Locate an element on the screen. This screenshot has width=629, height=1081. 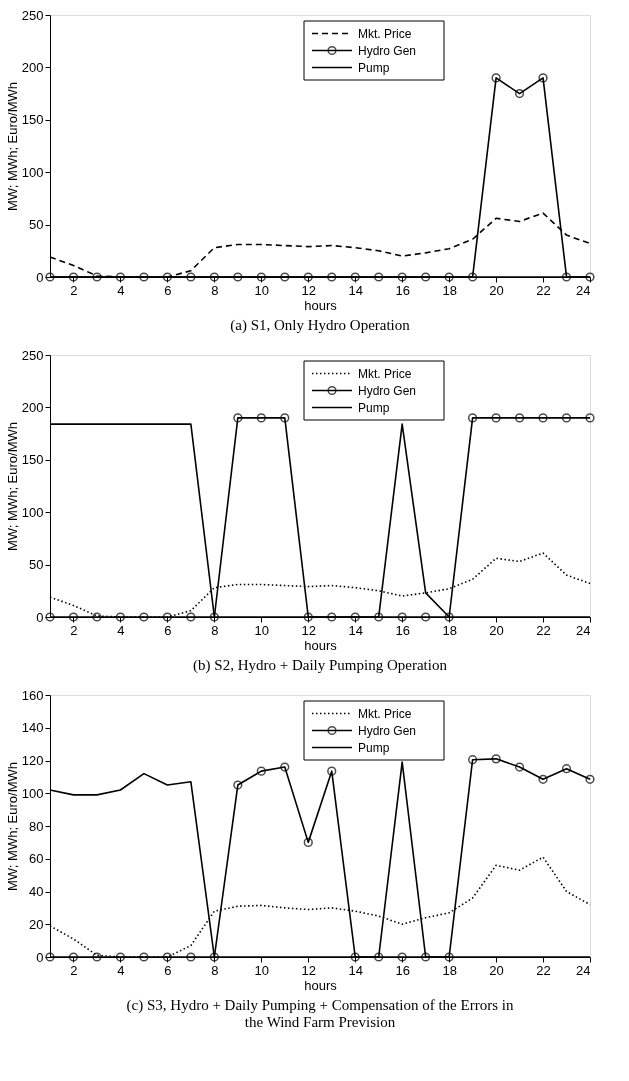
y-tick-label: 20 is located at coordinates (36, 924).